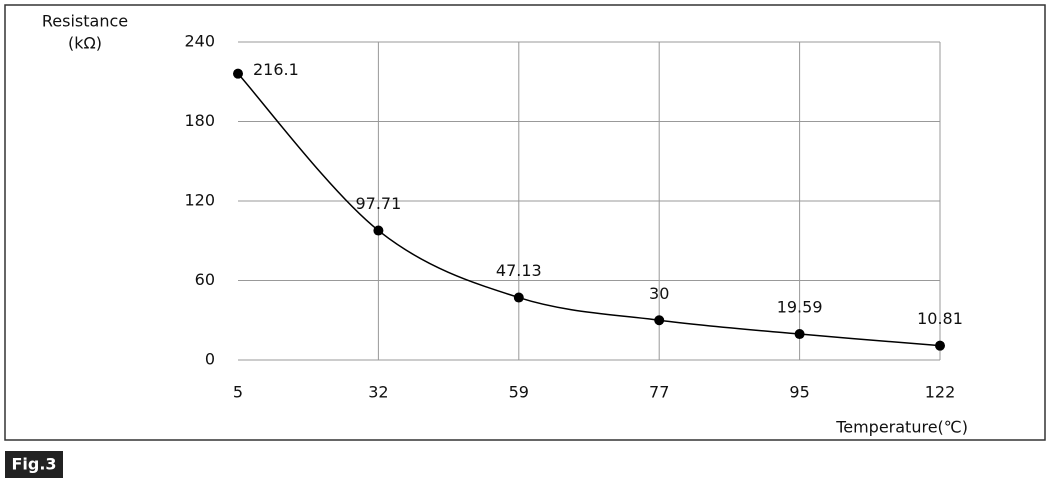  I want to click on y-axis-unit: (kΩ), so click(85, 43).